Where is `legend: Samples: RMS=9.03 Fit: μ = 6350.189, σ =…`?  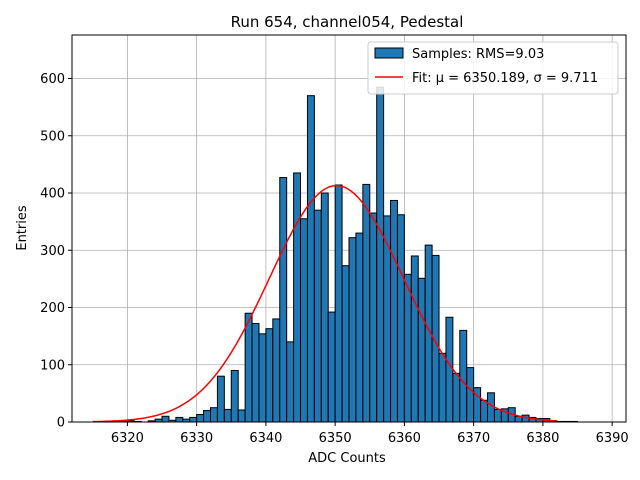 legend: Samples: RMS=9.03 Fit: μ = 6350.189, σ =… is located at coordinates (493, 68).